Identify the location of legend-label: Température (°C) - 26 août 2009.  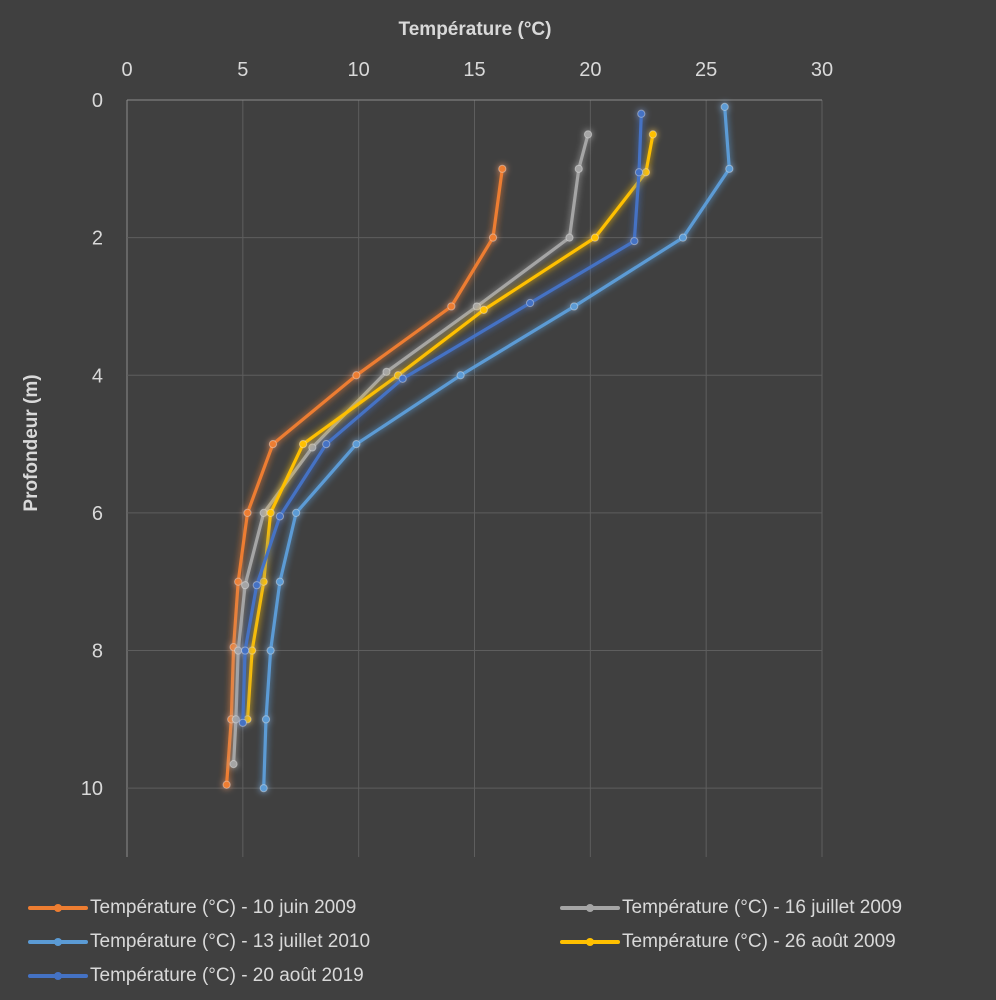
(759, 941).